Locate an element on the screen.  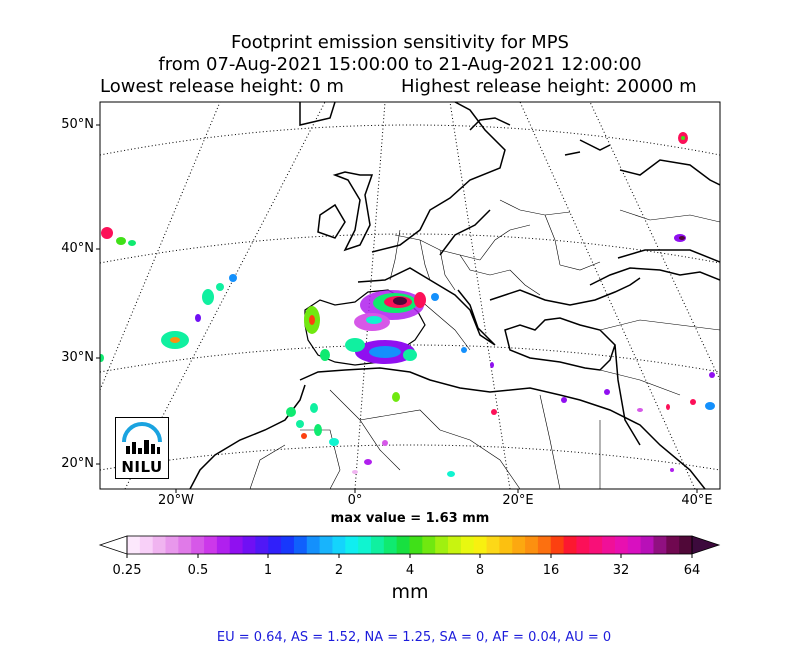
colorbar-over-arrow is located at coordinates (706, 545).